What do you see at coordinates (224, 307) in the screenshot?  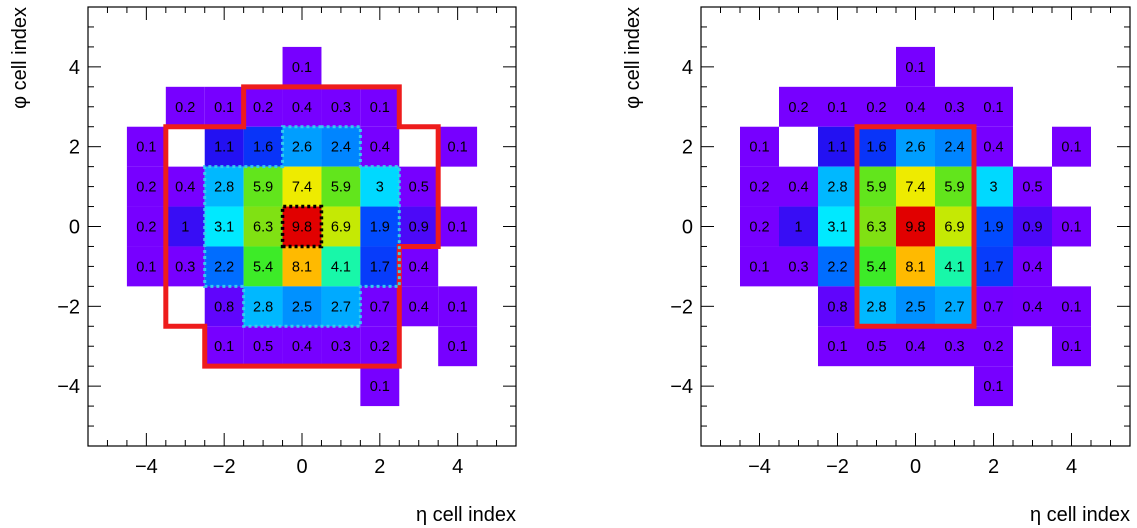 I see `cell-value-label: 0.8` at bounding box center [224, 307].